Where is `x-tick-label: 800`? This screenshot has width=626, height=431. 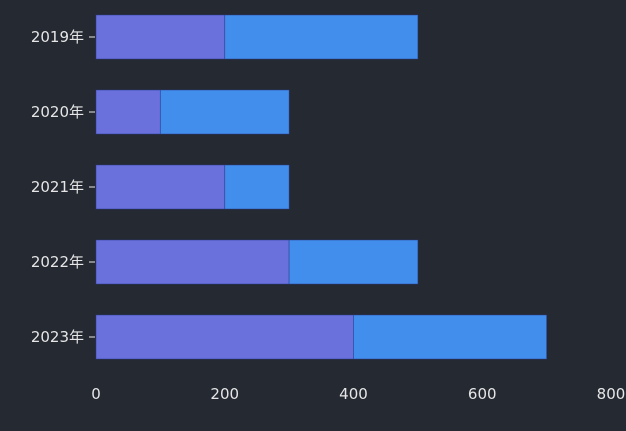 x-tick-label: 800 is located at coordinates (611, 394).